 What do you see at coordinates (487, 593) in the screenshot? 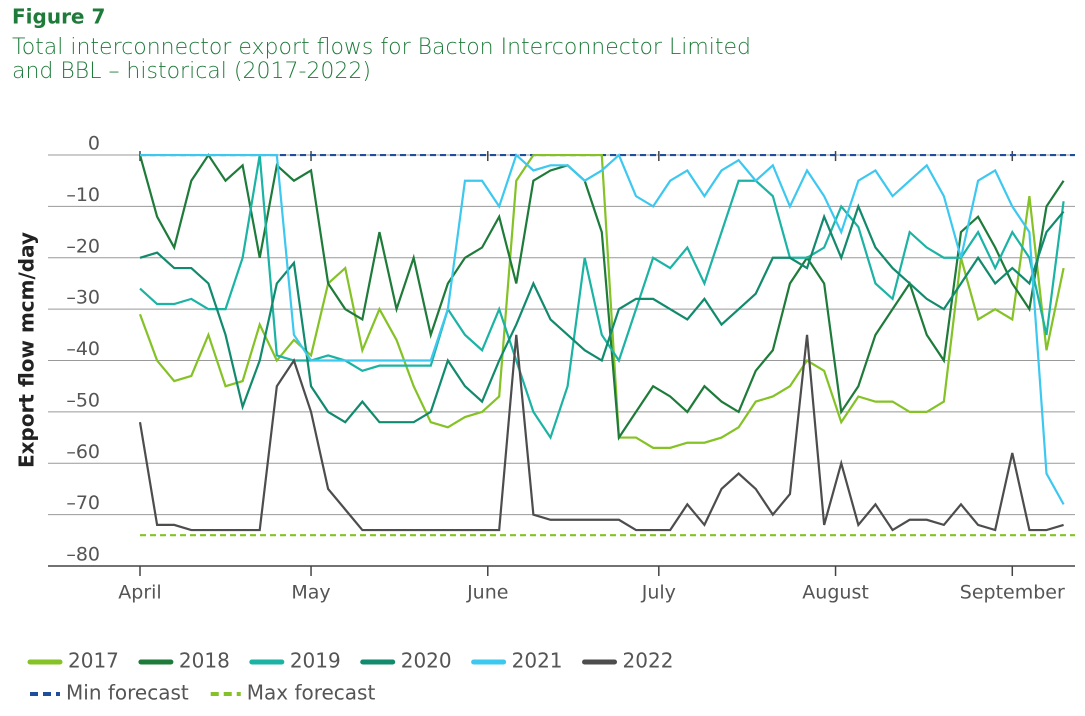
I see `x-tick-label: June` at bounding box center [487, 593].